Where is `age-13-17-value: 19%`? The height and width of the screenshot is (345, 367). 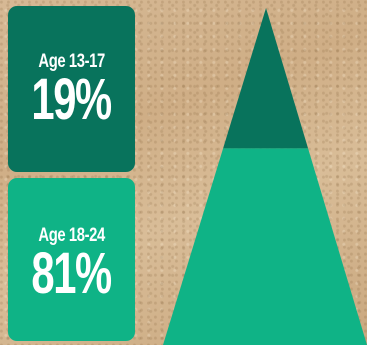 age-13-17-value: 19% is located at coordinates (72, 99).